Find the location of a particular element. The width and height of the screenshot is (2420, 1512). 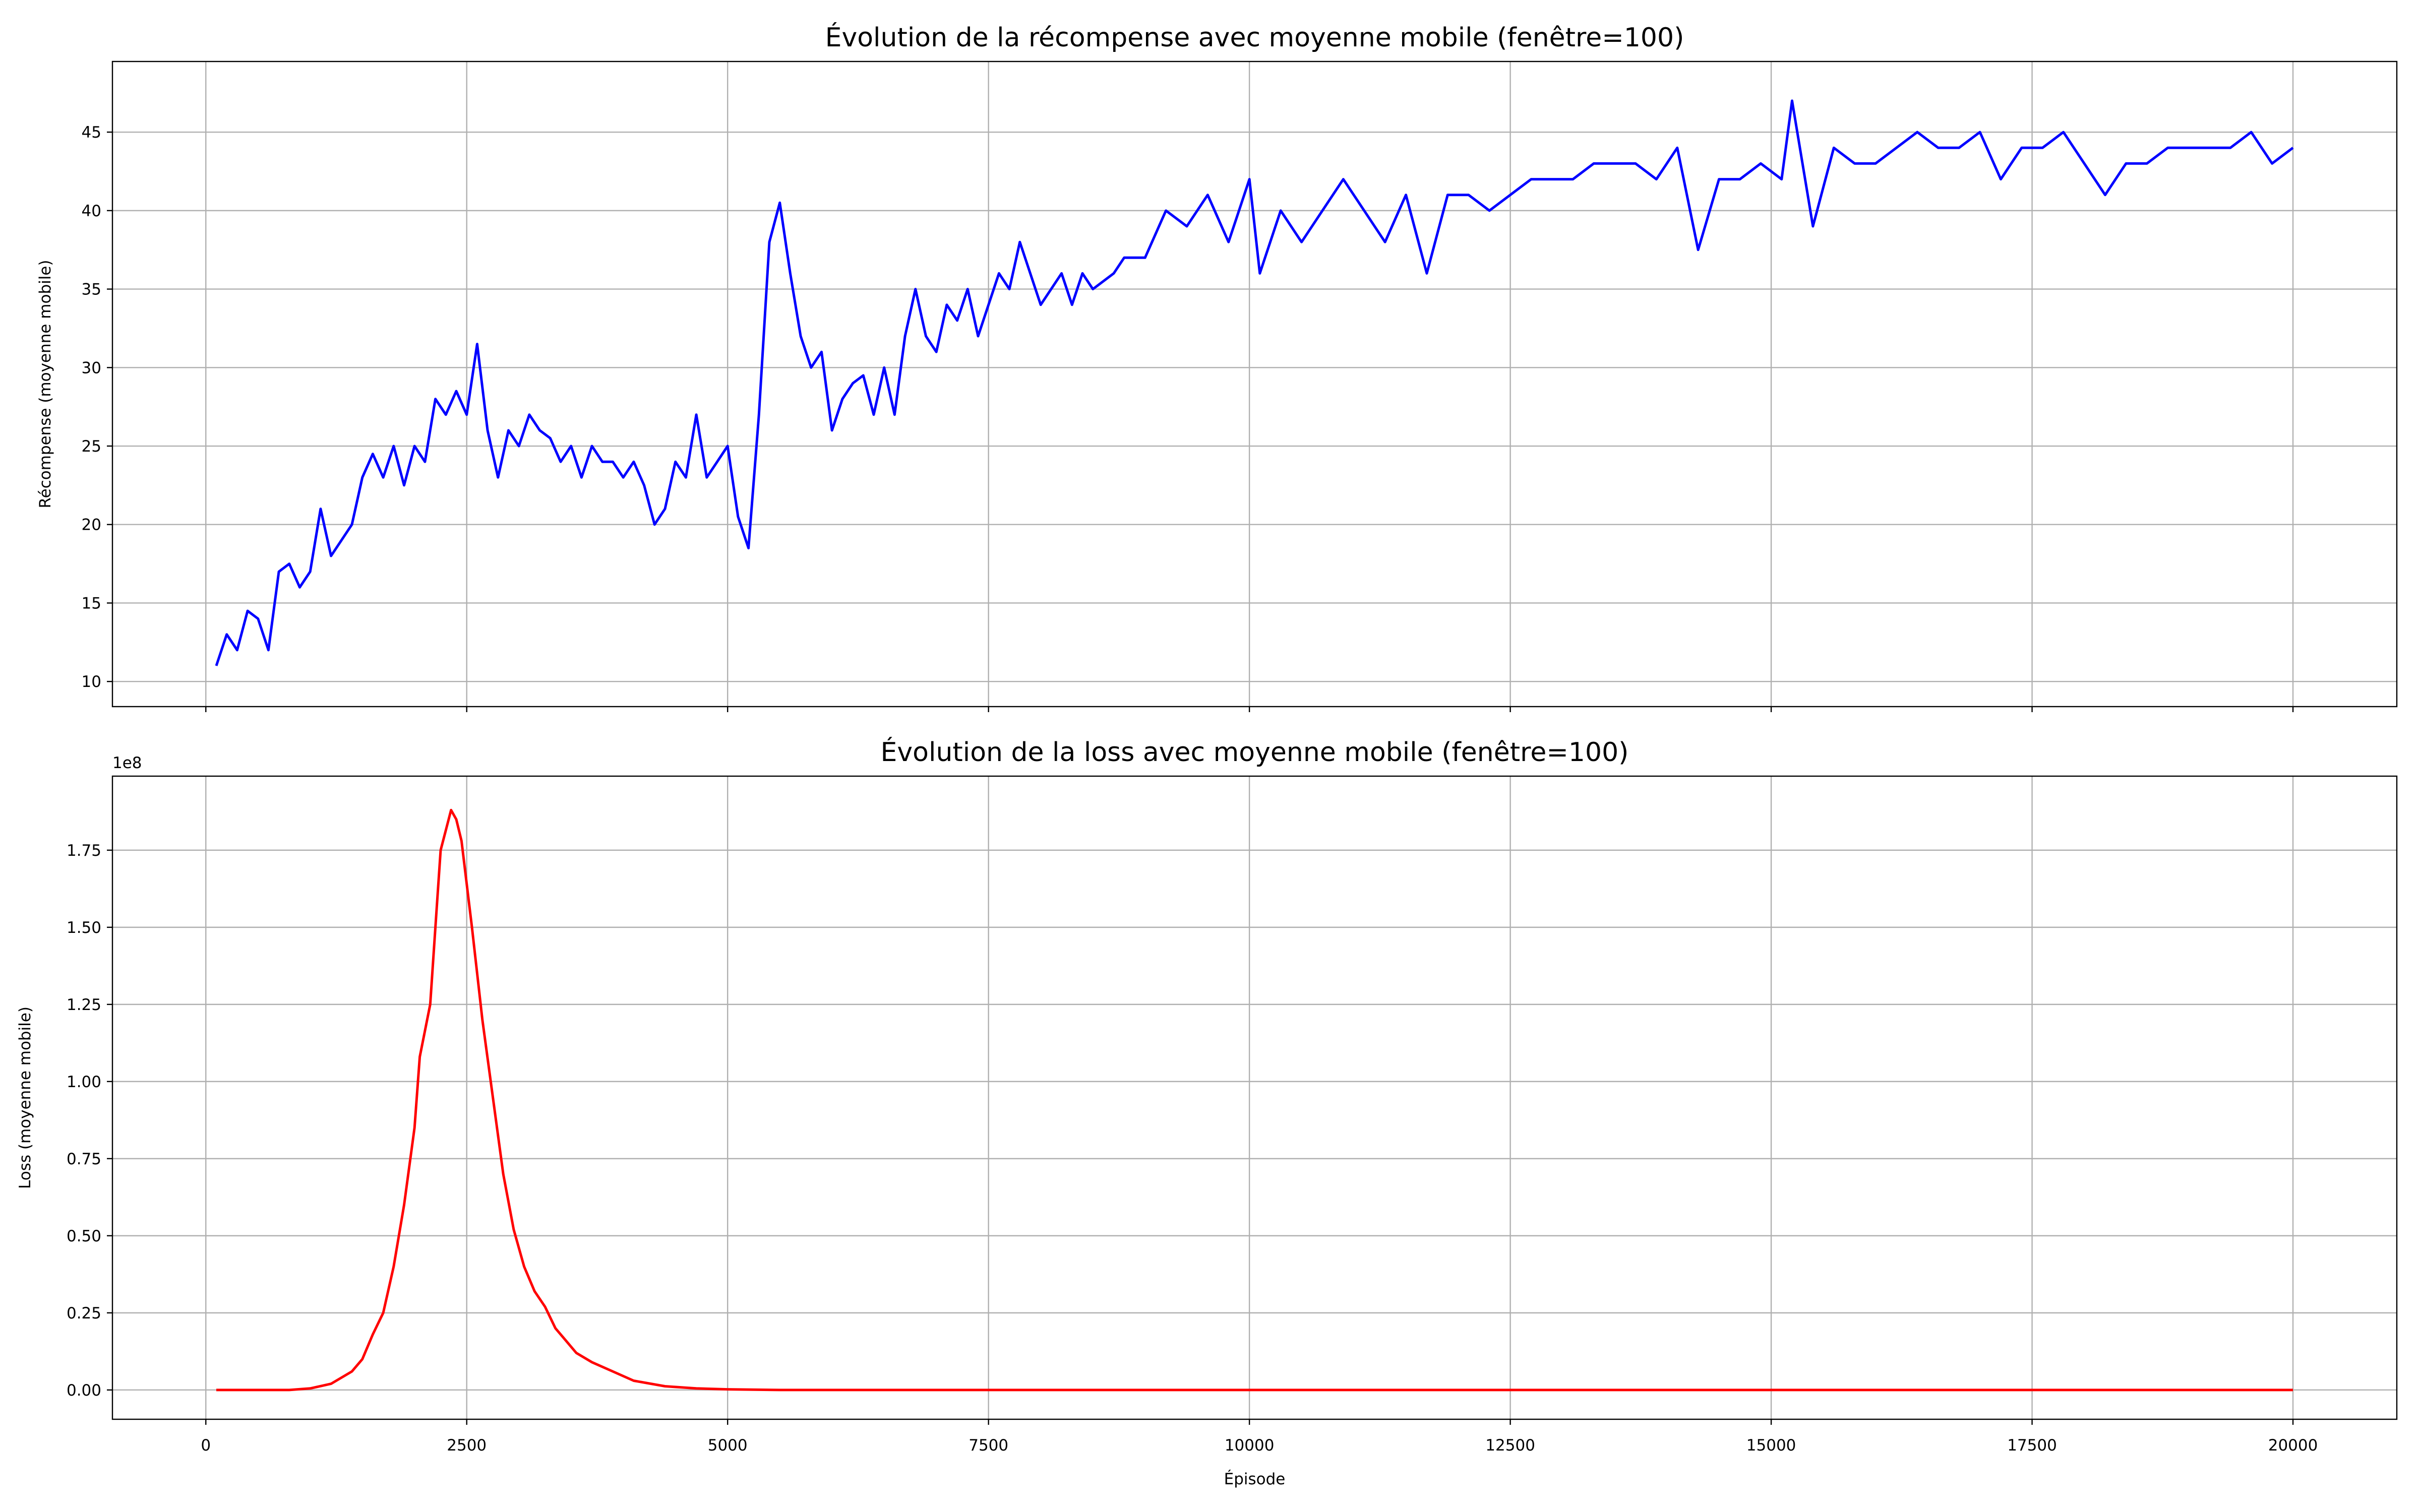

y-tick-label: 0.00 is located at coordinates (84, 1390).